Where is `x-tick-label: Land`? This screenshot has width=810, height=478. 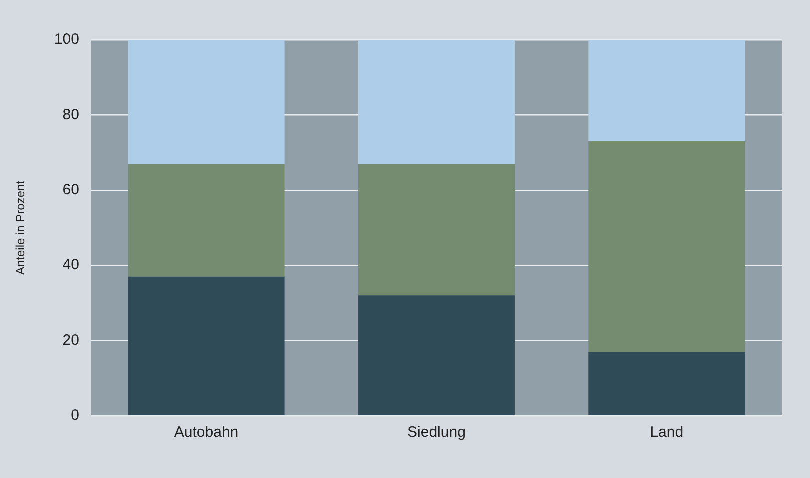
x-tick-label: Land is located at coordinates (667, 433).